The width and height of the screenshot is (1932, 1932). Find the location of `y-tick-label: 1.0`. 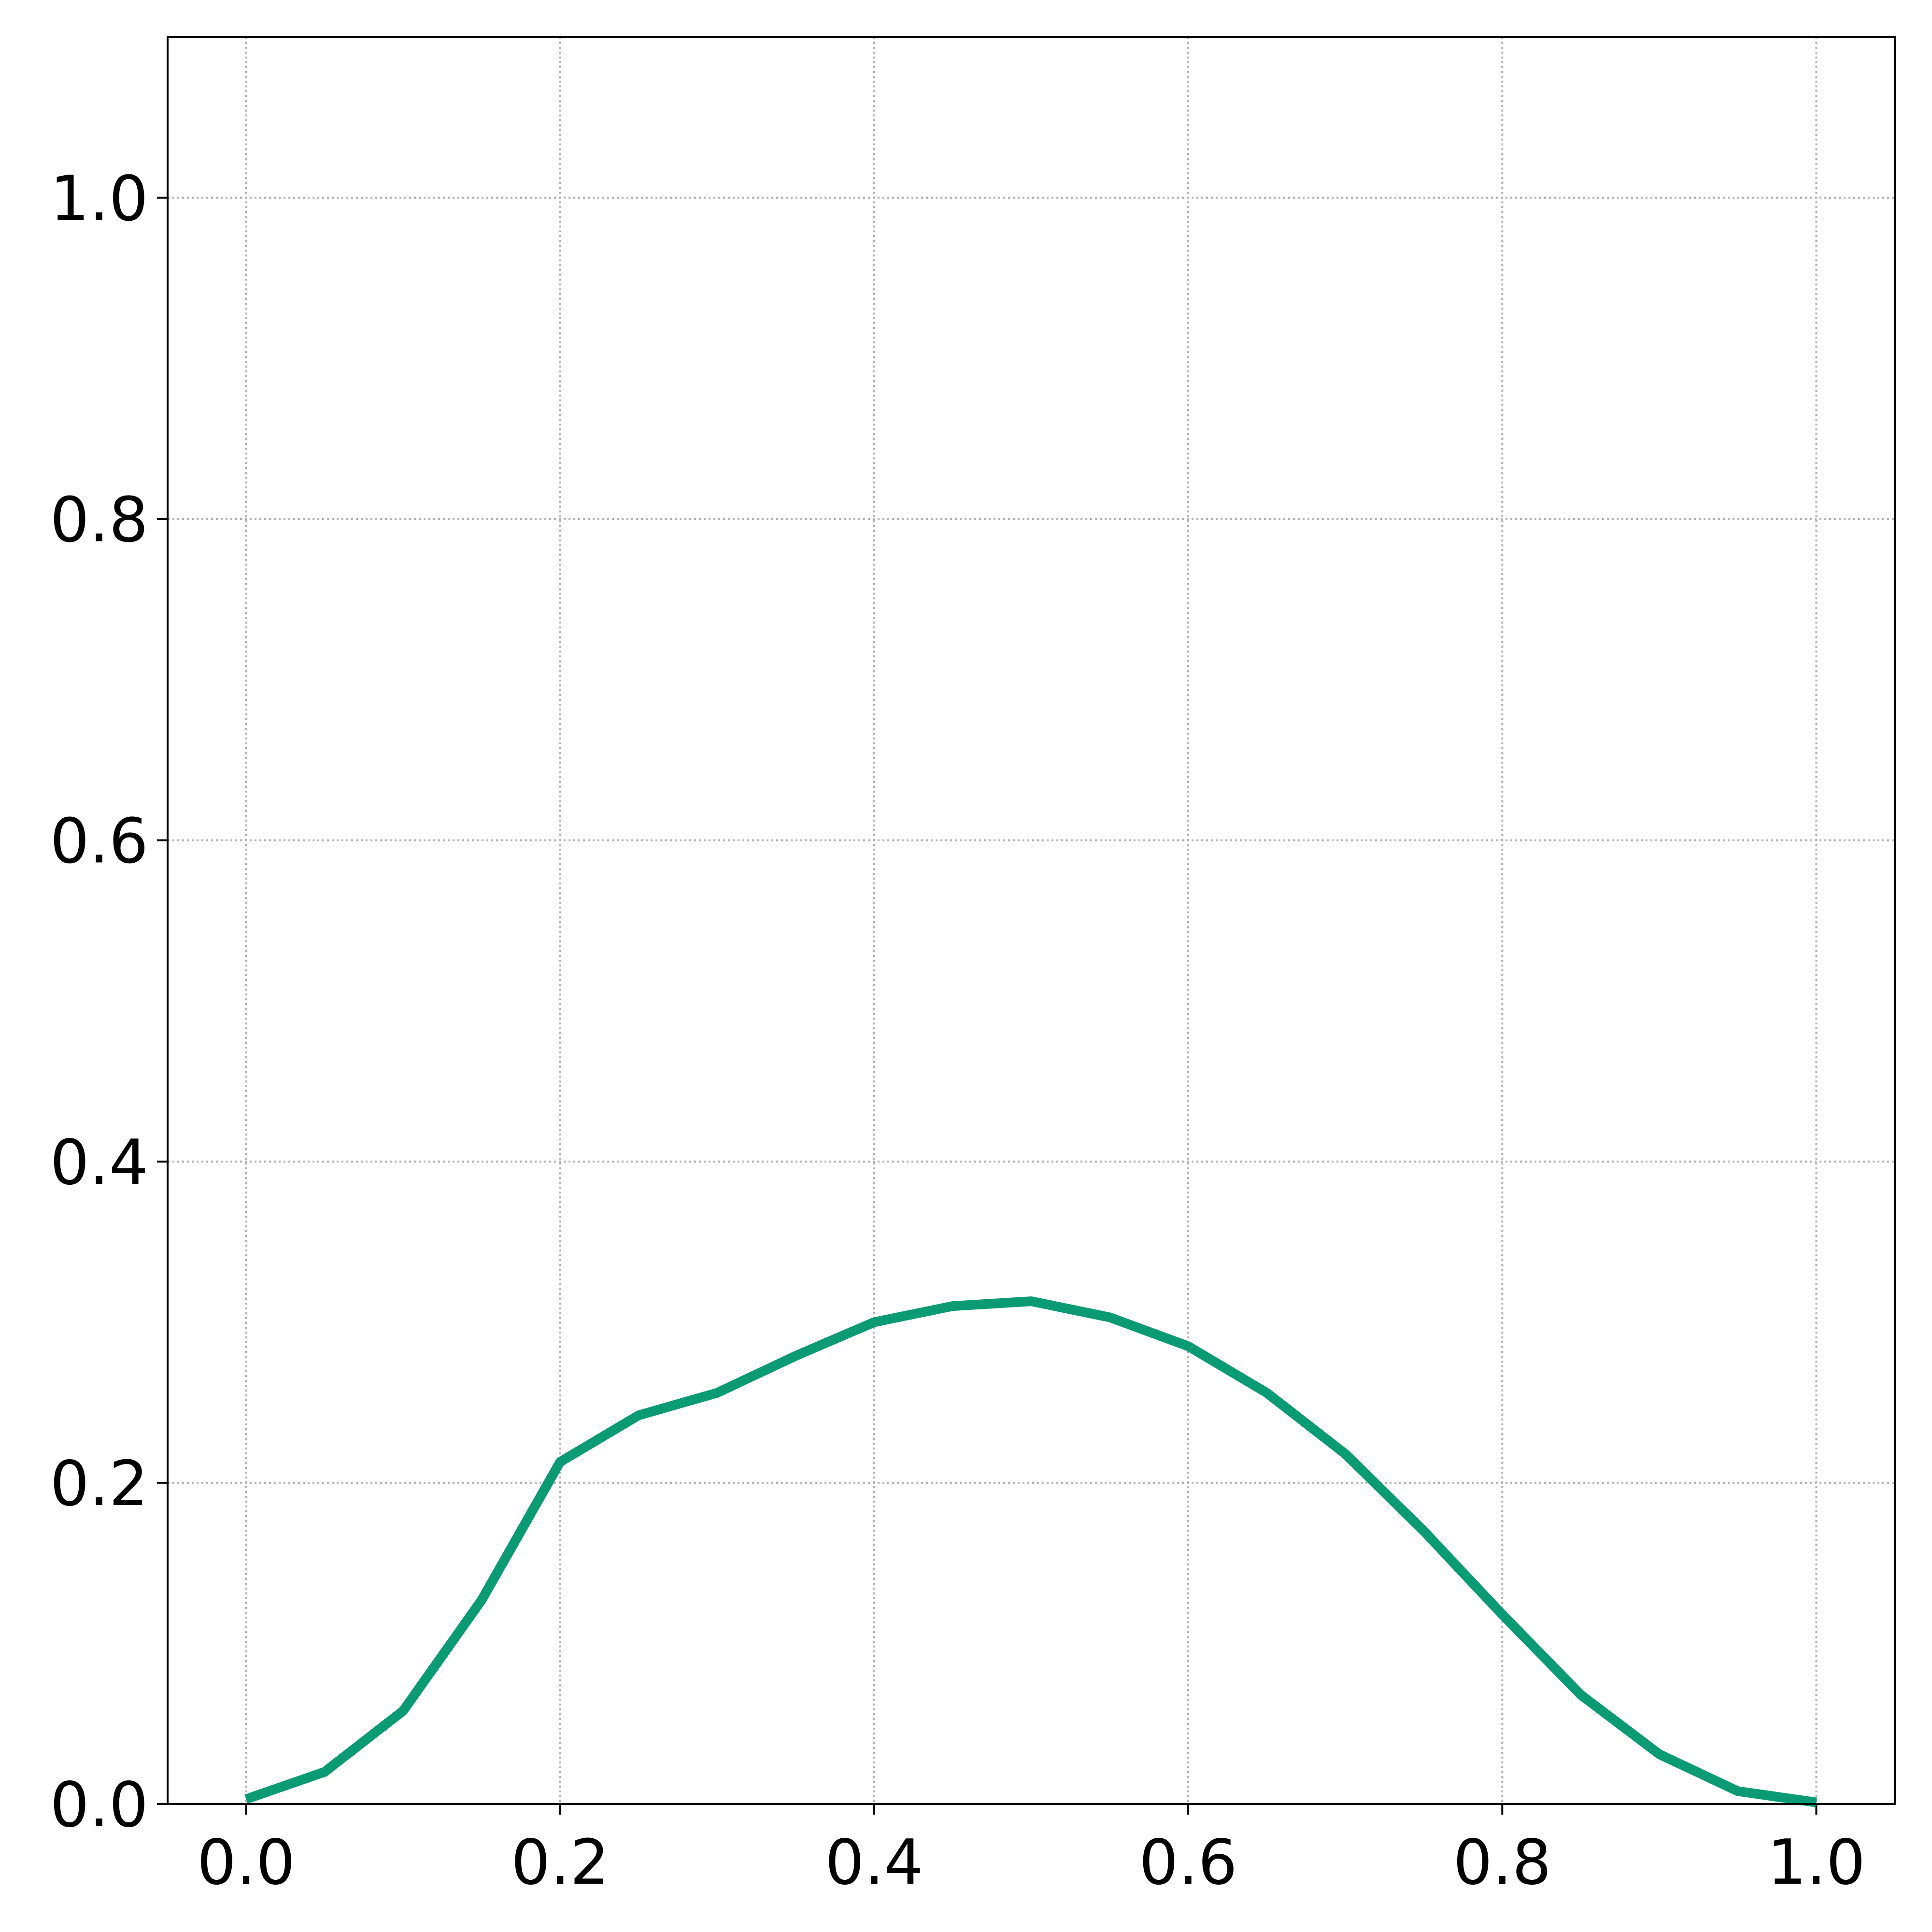

y-tick-label: 1.0 is located at coordinates (99, 199).